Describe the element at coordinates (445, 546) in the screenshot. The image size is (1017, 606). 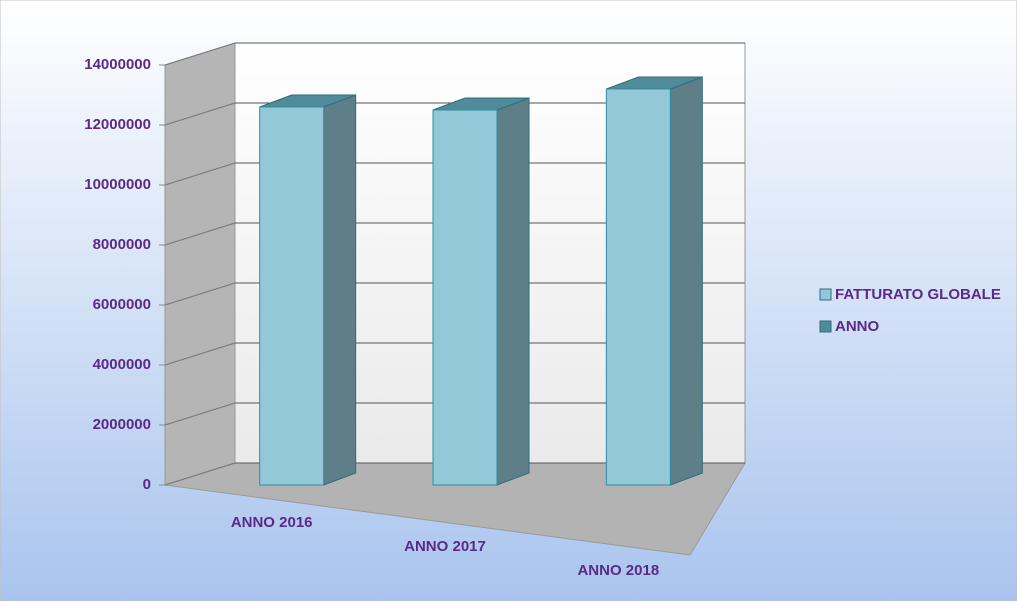
I see `x-tick-label: ANNO 2017` at that location.